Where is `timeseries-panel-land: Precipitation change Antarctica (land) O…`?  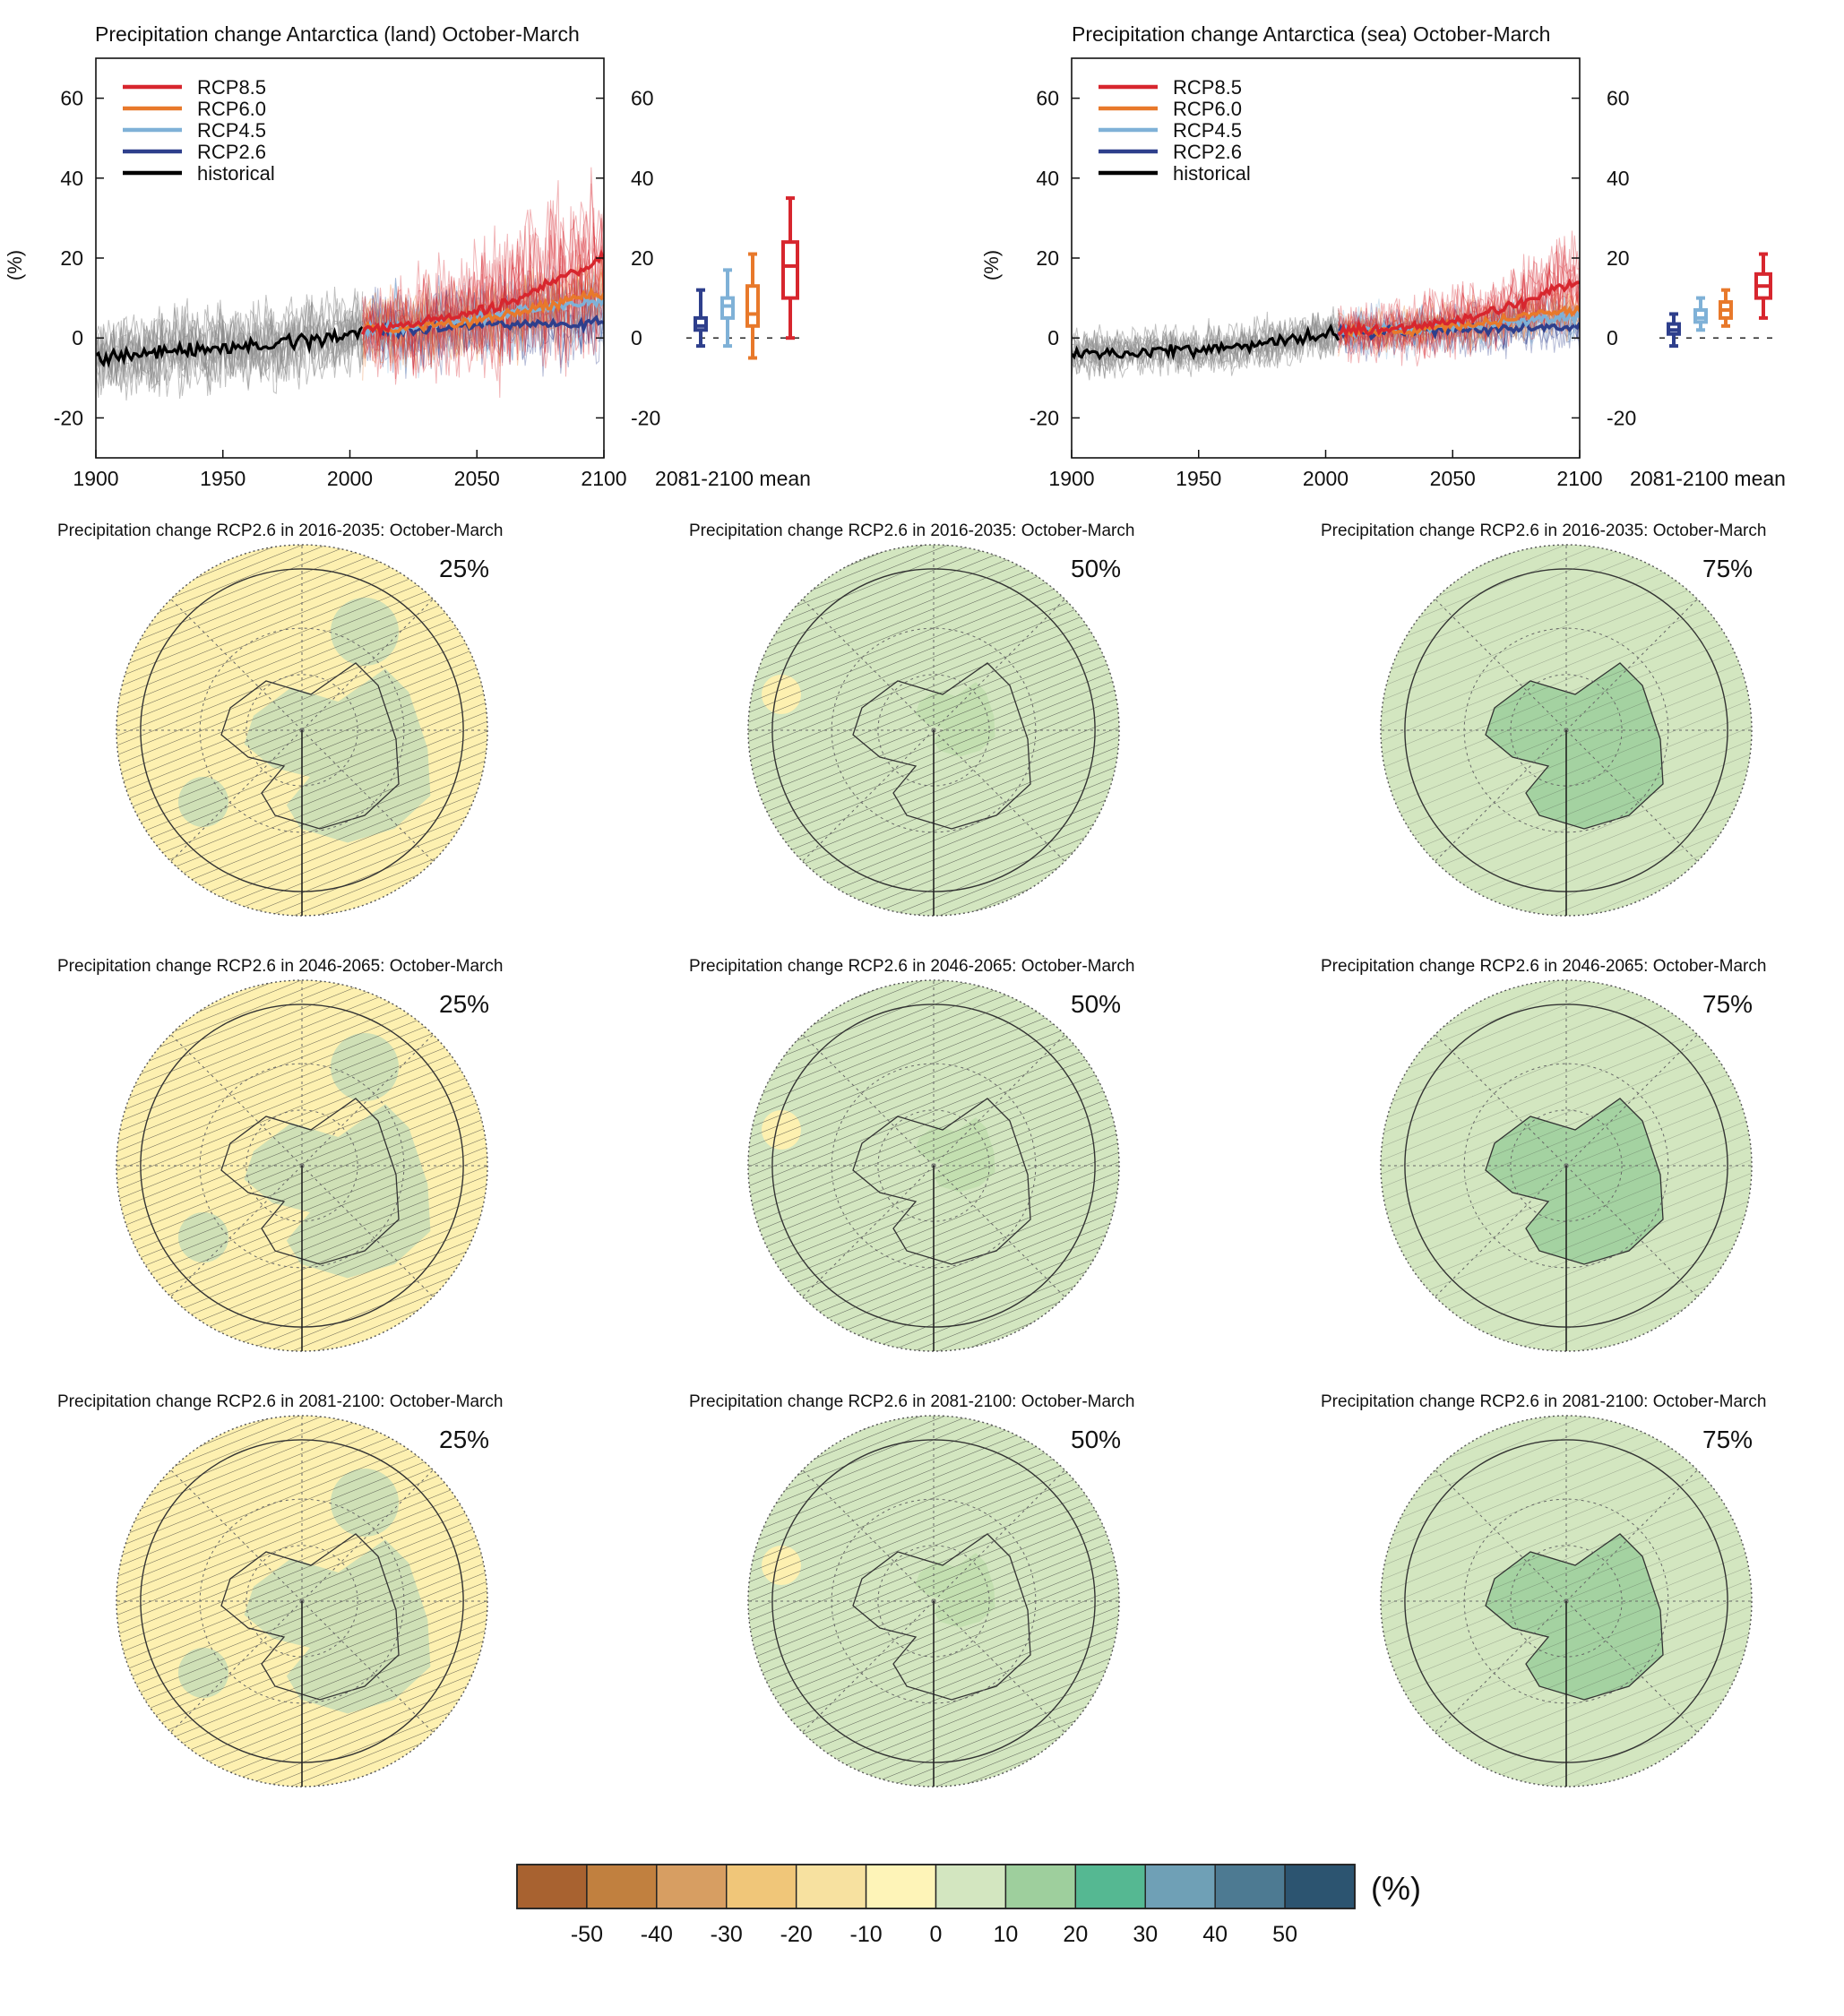 timeseries-panel-land: Precipitation change Antarctica (land) O… is located at coordinates (407, 256).